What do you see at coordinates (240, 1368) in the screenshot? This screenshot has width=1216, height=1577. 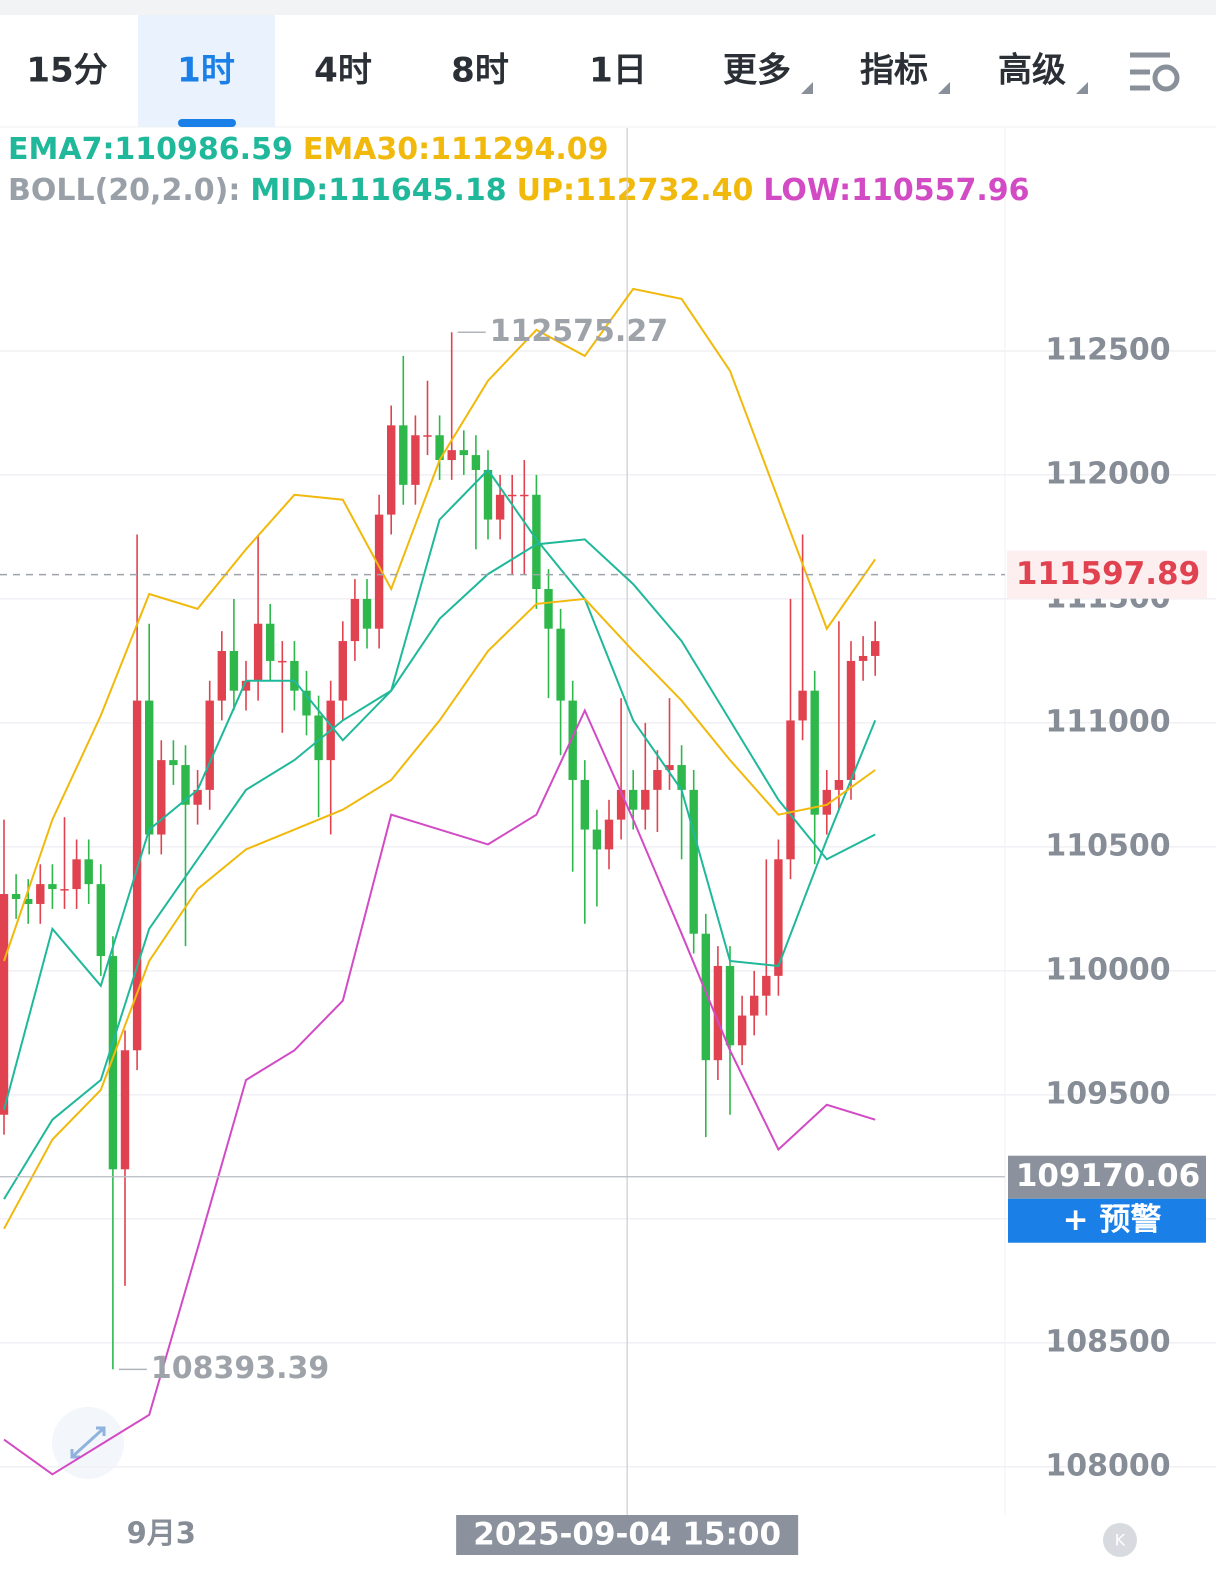 I see `min-annotation: 108393.39` at bounding box center [240, 1368].